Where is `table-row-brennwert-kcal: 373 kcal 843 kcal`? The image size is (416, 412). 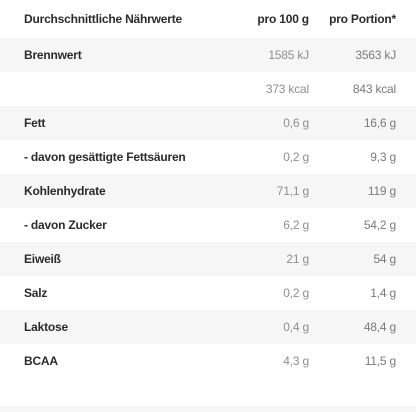
table-row-brennwert-kcal: 373 kcal 843 kcal is located at coordinates (208, 89).